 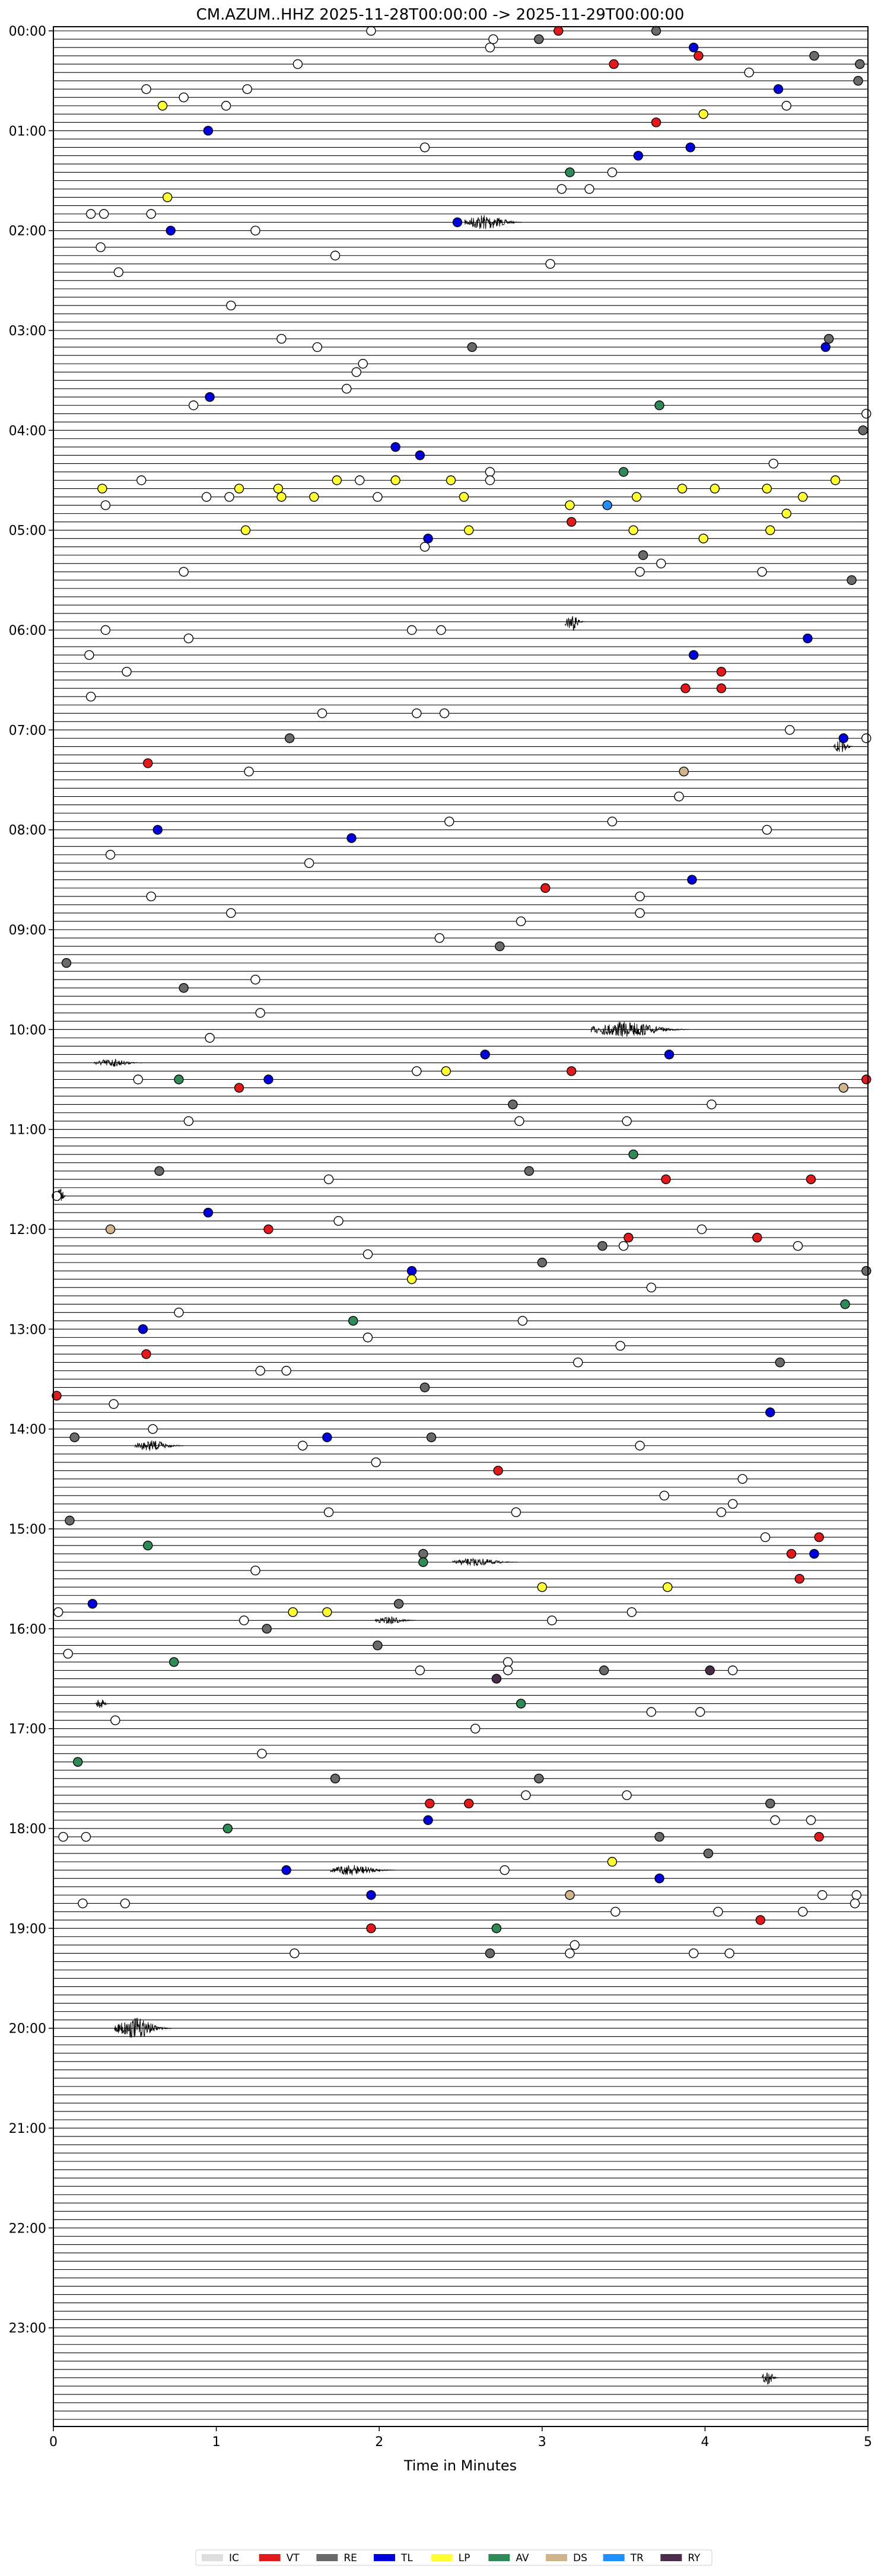 What do you see at coordinates (705, 2442) in the screenshot?
I see `x-tick-label: 4` at bounding box center [705, 2442].